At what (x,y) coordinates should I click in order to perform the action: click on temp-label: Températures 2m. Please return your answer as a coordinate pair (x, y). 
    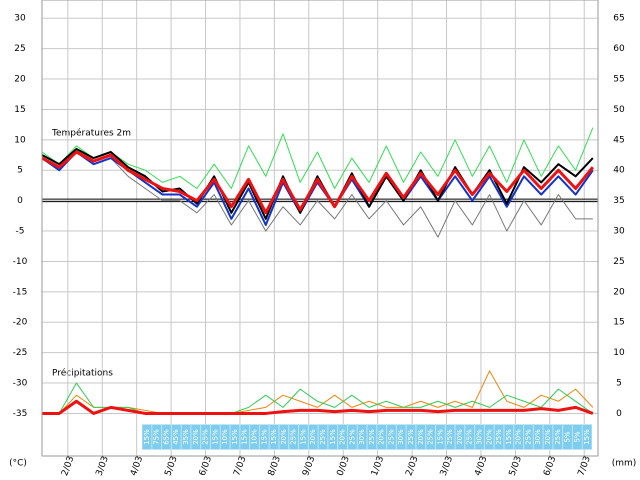
    Looking at the image, I should click on (91, 133).